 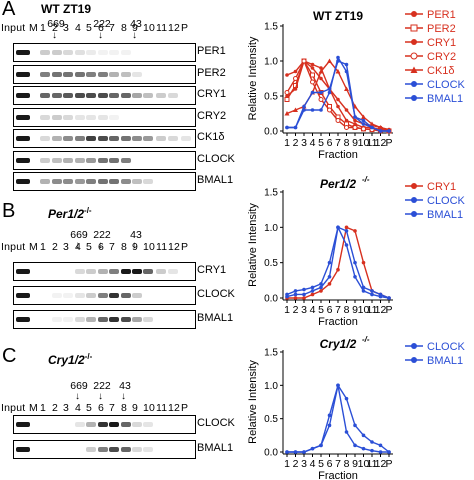 I want to click on lane-header-label: 3, so click(x=66, y=28).